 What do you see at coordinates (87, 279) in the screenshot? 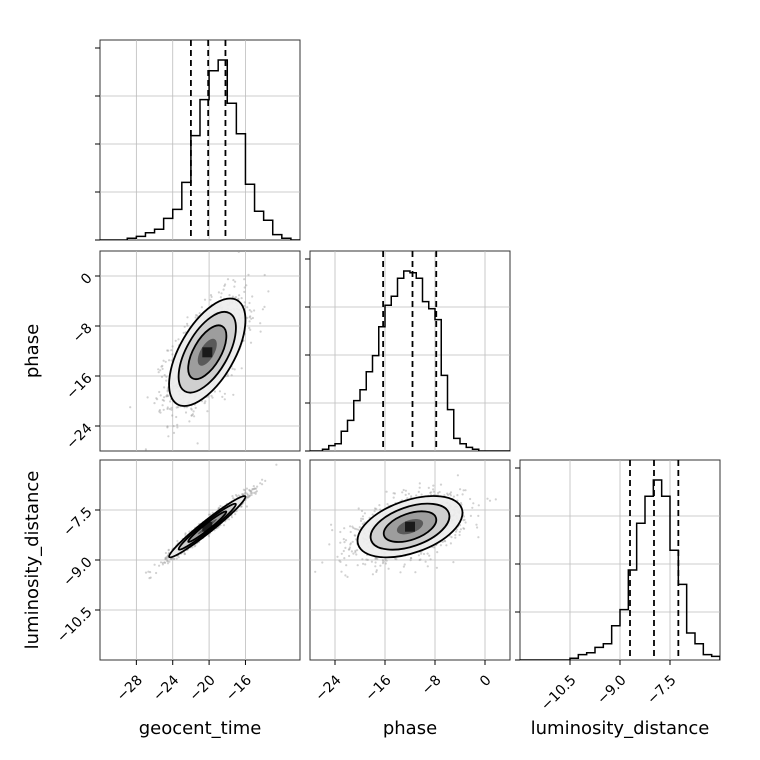
I see `y-tick-label-phase: 0` at bounding box center [87, 279].